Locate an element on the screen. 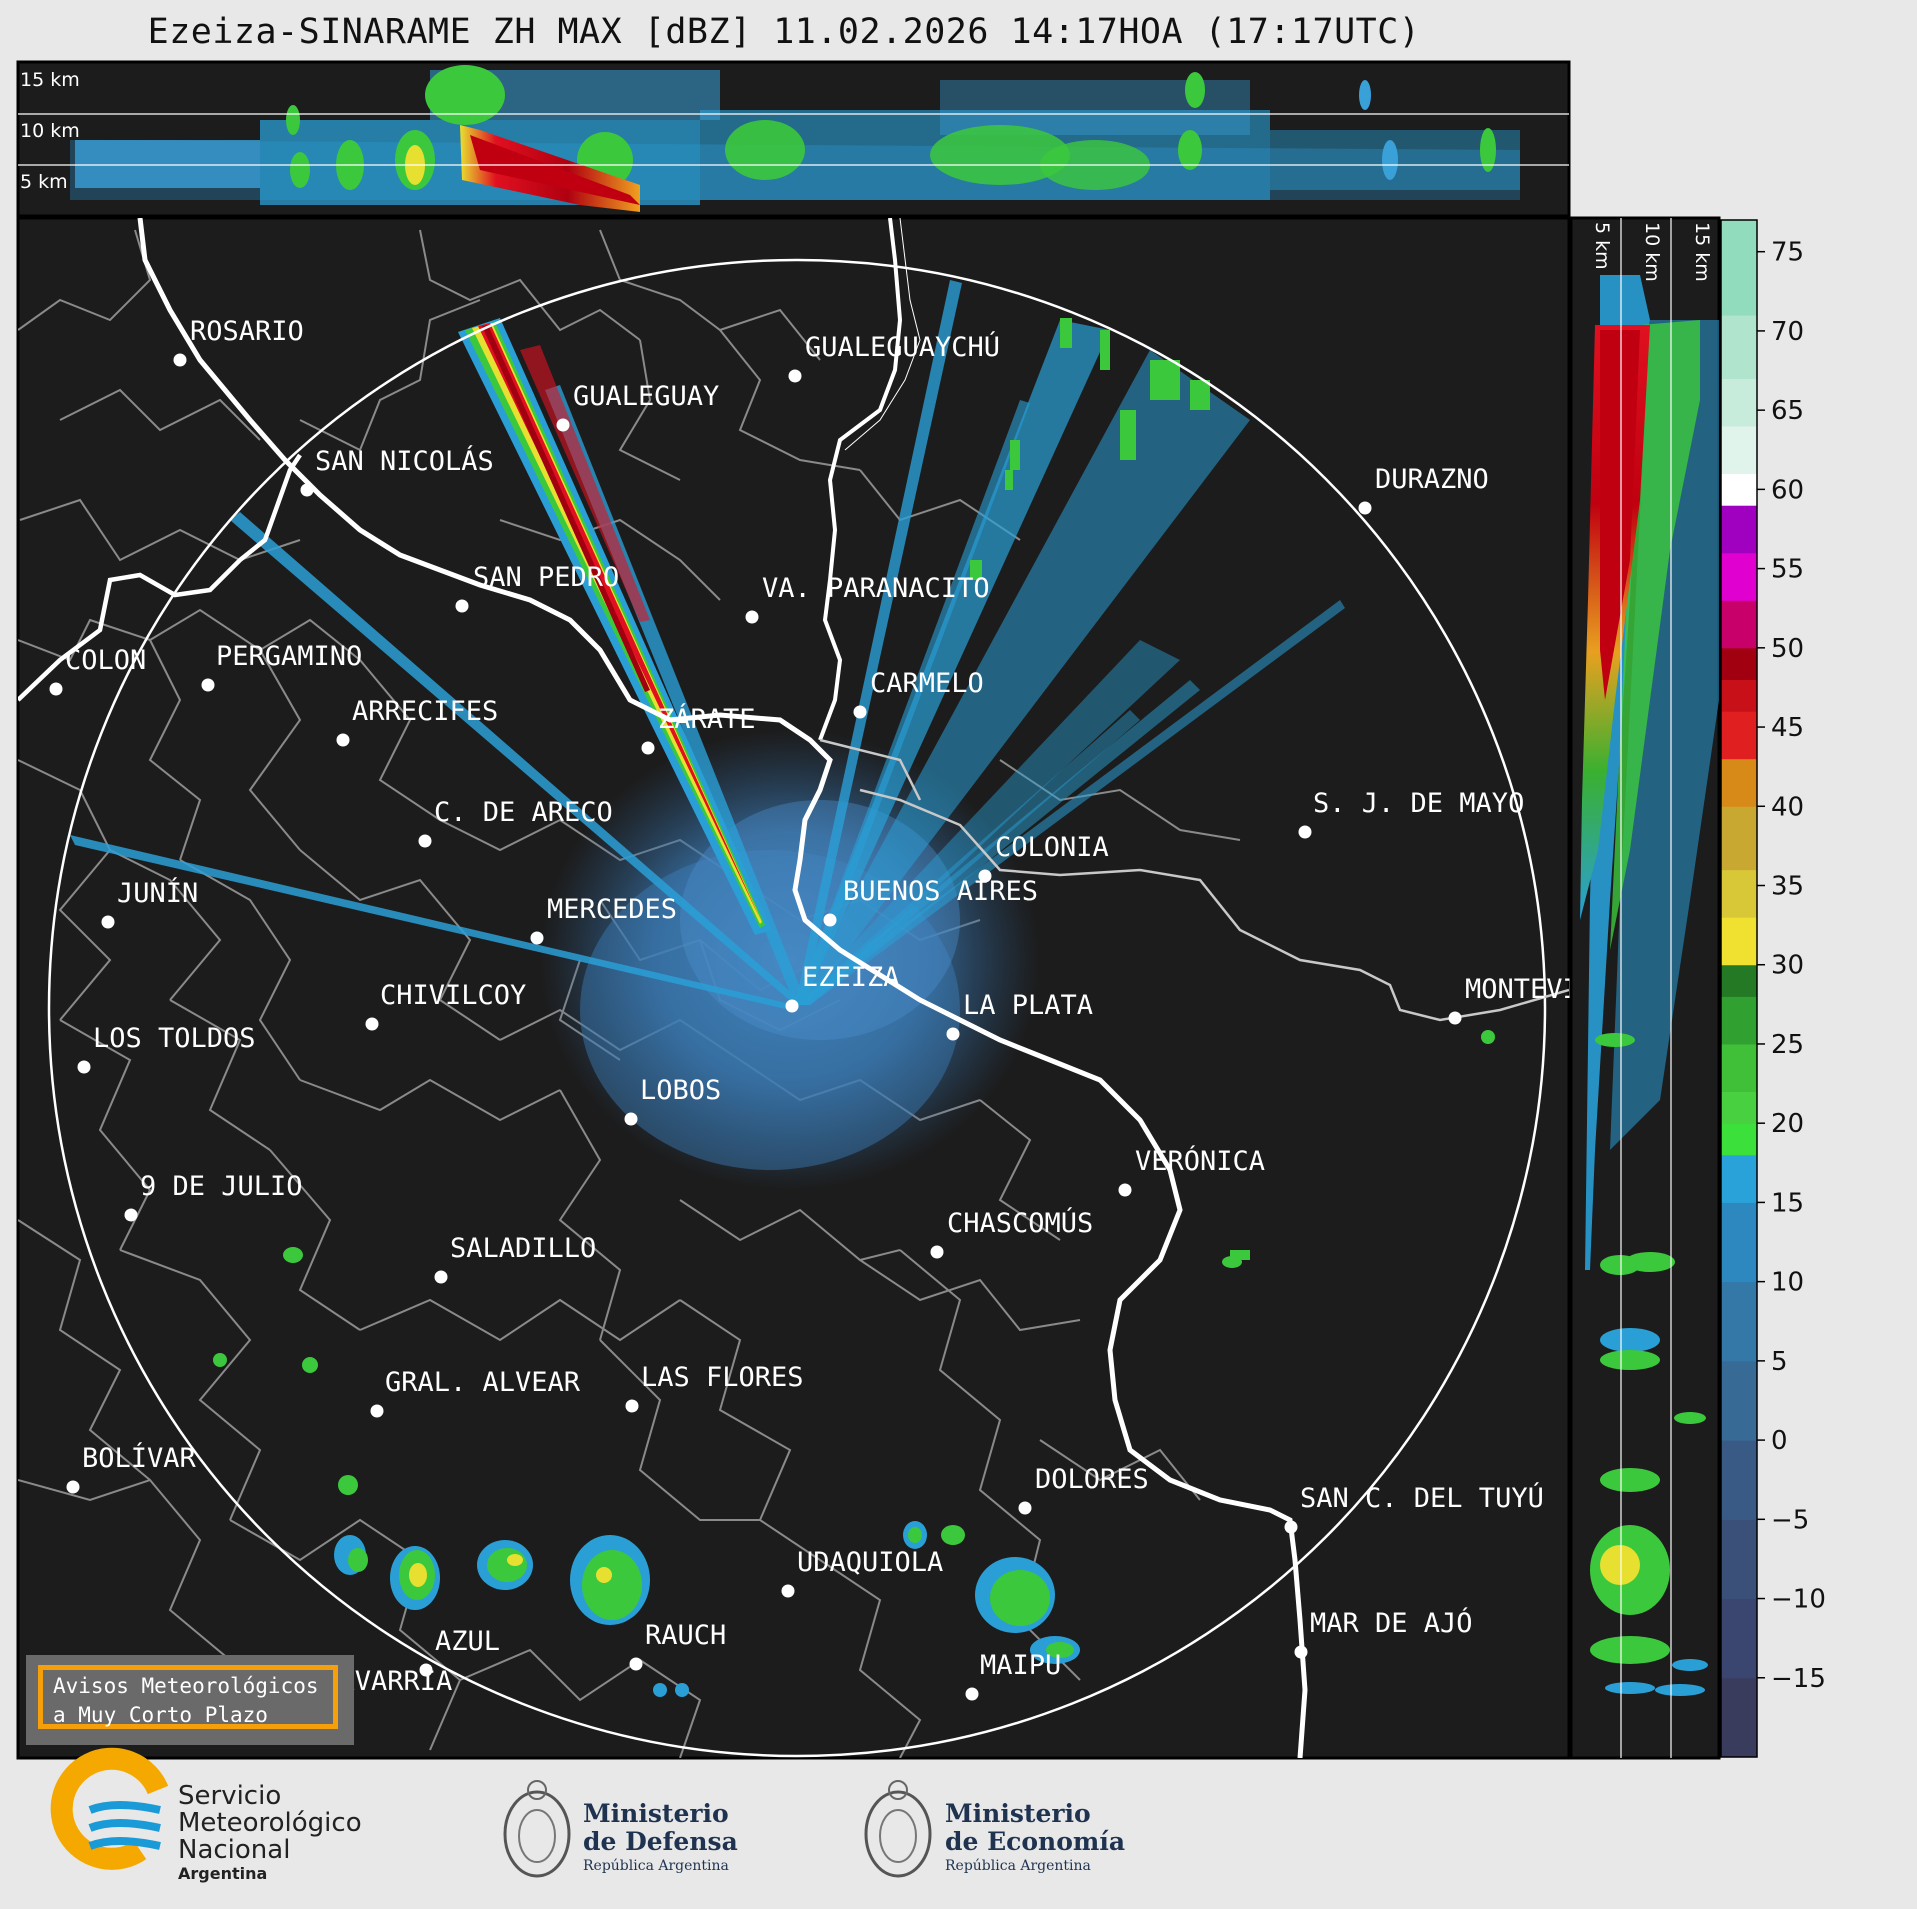  colorbar-tick-label: 35 is located at coordinates (1787, 887).